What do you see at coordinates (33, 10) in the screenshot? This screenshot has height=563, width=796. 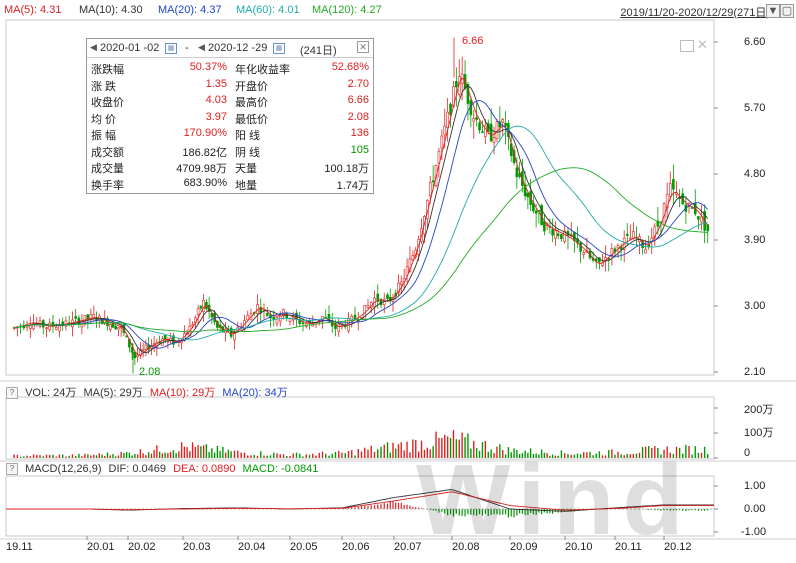 I see `ma5-label: MA(5): 4.31` at bounding box center [33, 10].